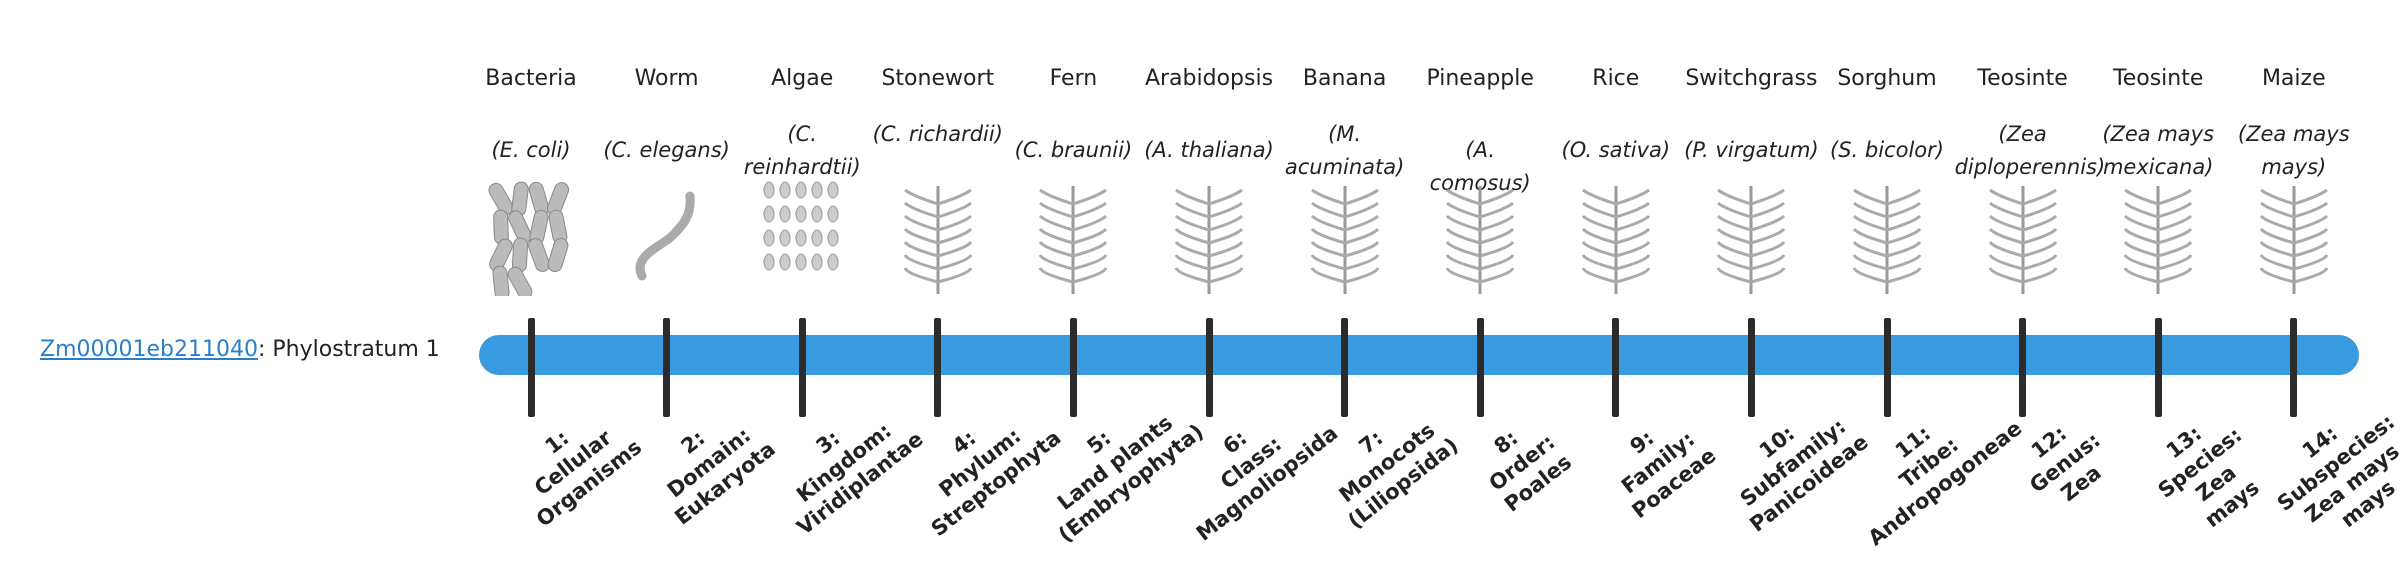 The image size is (2400, 580). I want to click on organism-scientific: (Zea mays mays), so click(2293, 150).